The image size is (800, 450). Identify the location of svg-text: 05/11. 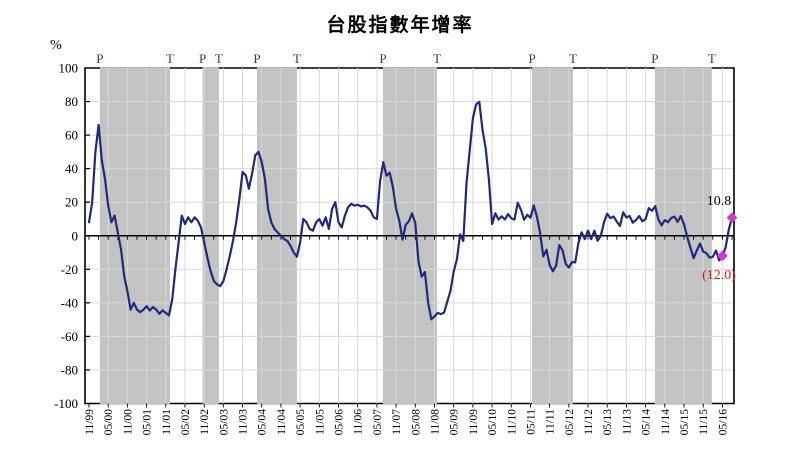
(531, 422).